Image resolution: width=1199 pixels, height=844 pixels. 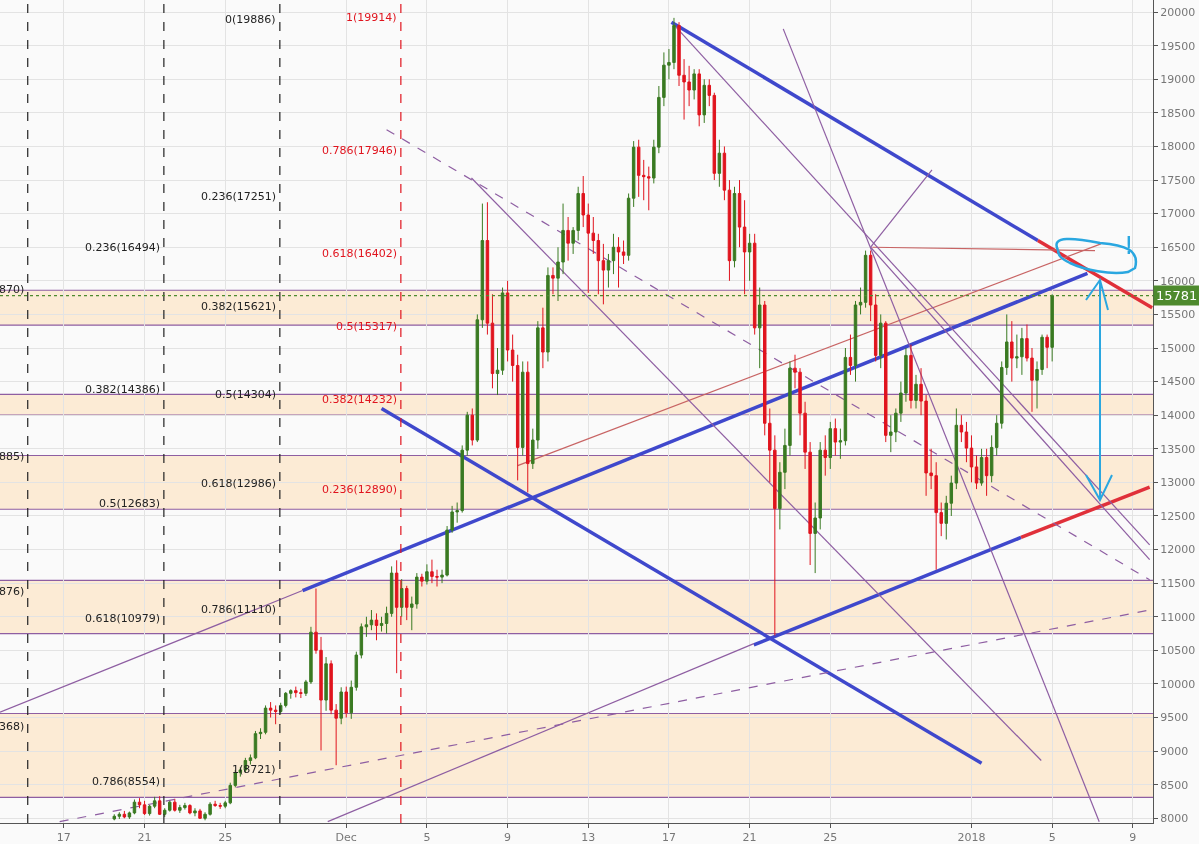 I want to click on y-tick-label: 15500, so click(x=1178, y=315).